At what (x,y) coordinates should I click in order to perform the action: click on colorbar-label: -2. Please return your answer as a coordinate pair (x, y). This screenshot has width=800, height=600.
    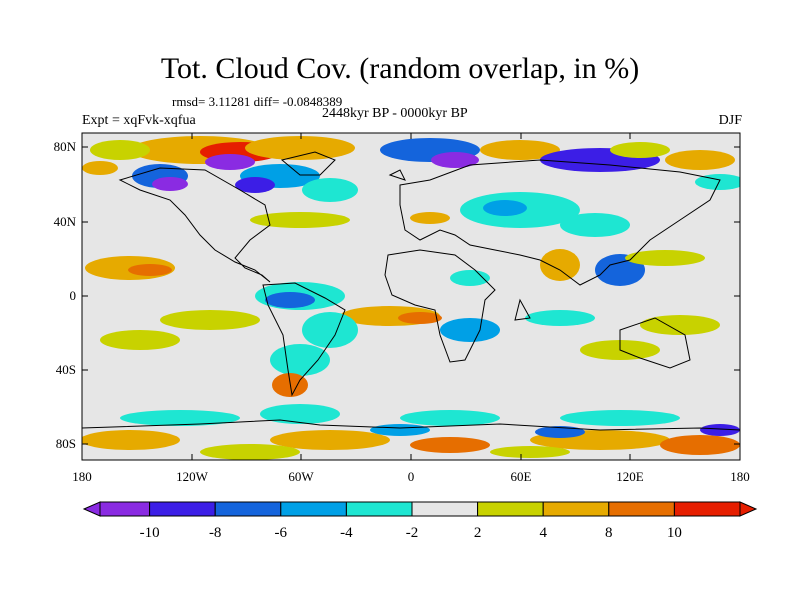
    Looking at the image, I should click on (412, 533).